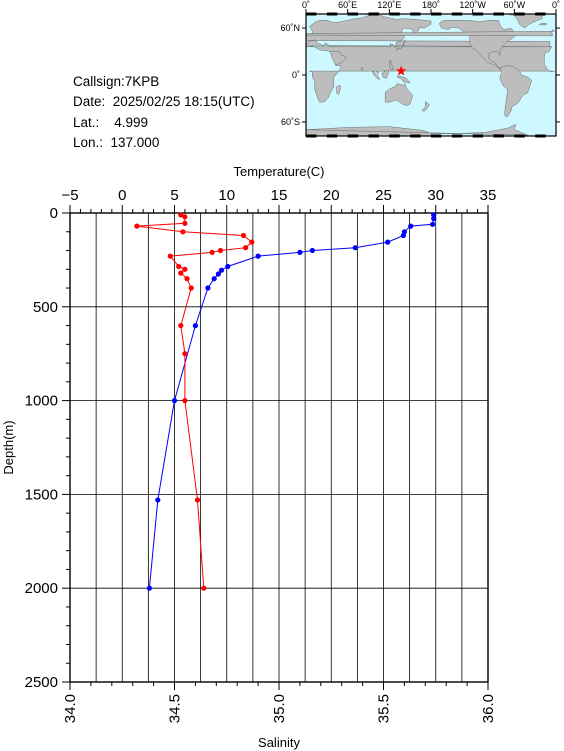 The width and height of the screenshot is (564, 751). Describe the element at coordinates (41, 588) in the screenshot. I see `depth-tick-label: 2000` at that location.